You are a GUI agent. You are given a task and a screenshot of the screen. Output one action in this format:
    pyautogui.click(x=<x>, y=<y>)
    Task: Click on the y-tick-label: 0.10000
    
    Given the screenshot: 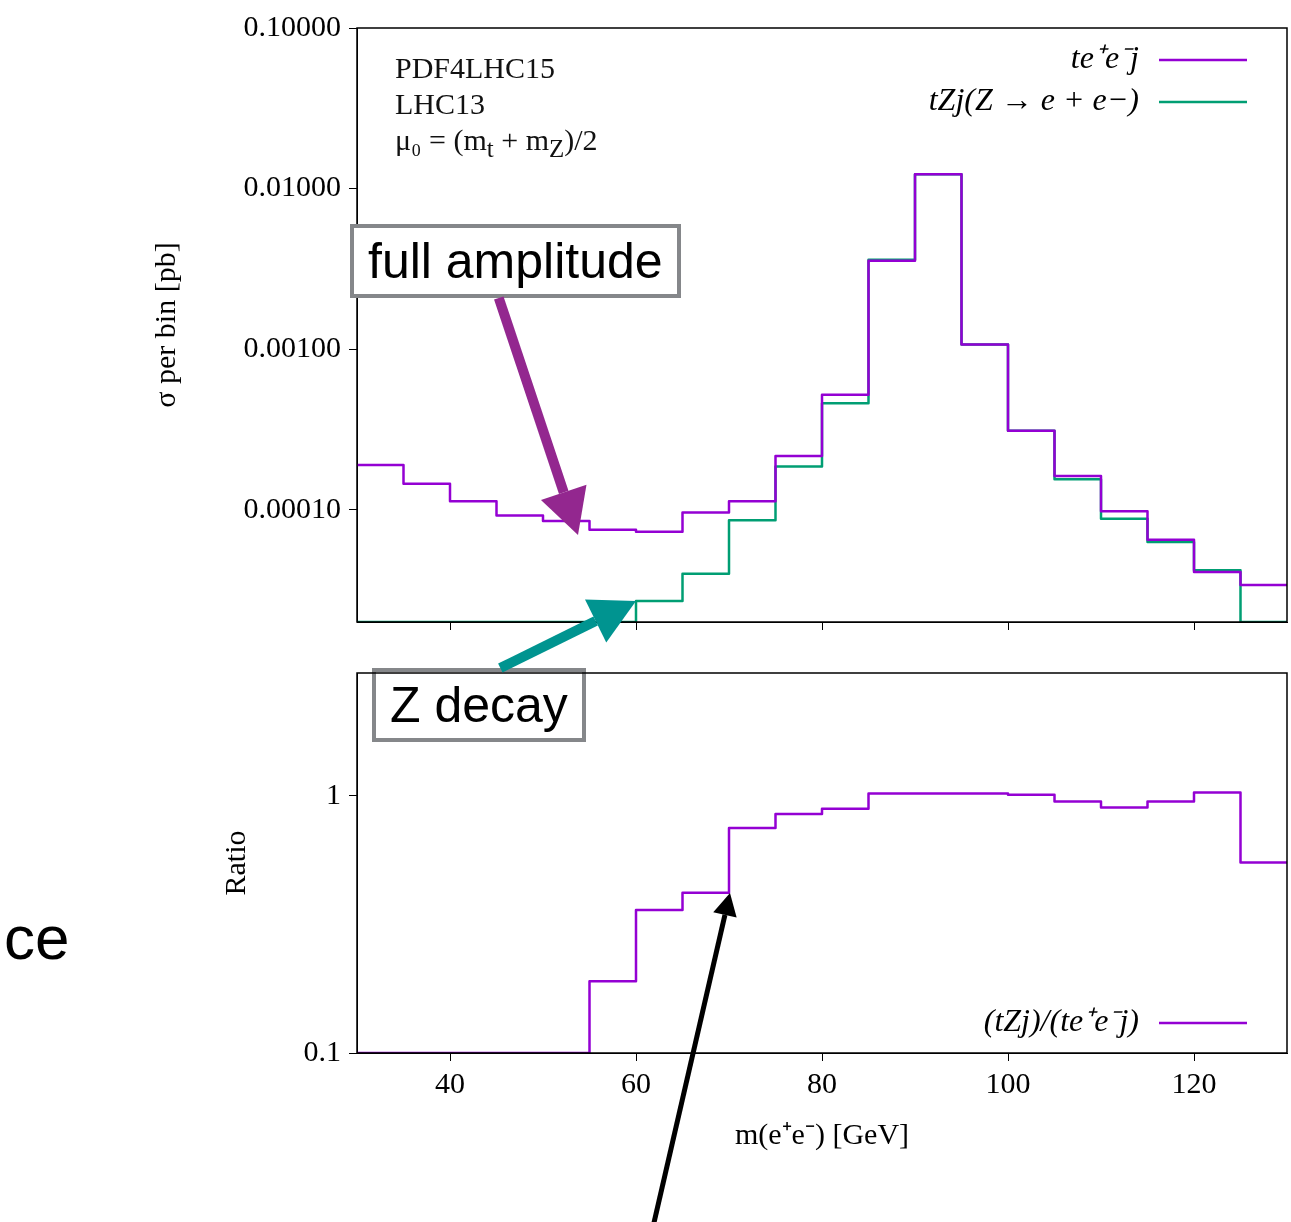 What is the action you would take?
    pyautogui.click(x=292, y=25)
    